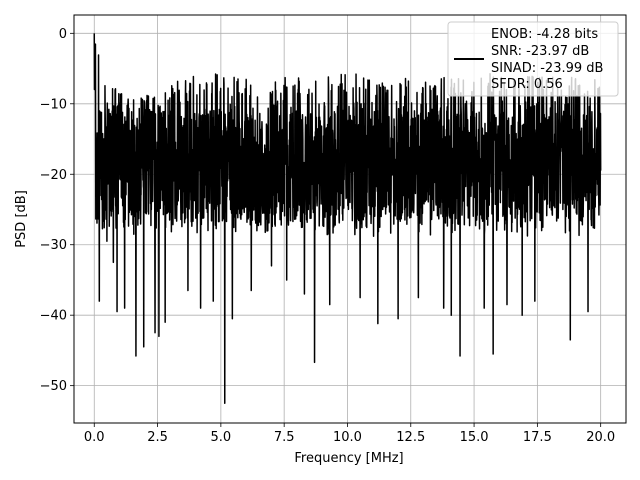 This screenshot has height=480, width=640. What do you see at coordinates (53, 386) in the screenshot?
I see `y-tick-label: −50` at bounding box center [53, 386].